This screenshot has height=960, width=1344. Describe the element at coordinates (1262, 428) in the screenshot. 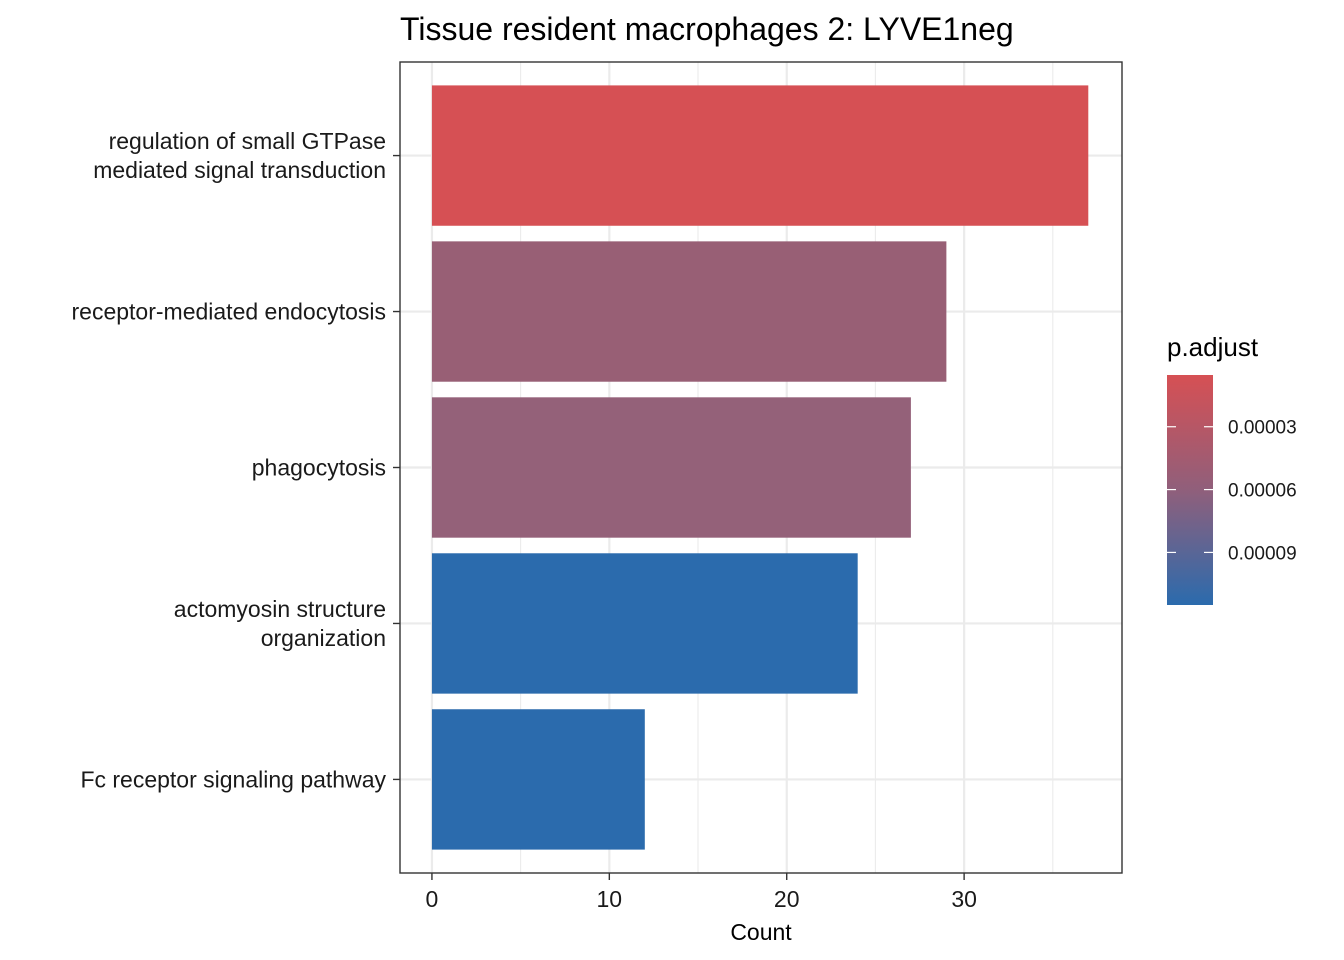

I see `legend-tick-label: 0.00003` at that location.